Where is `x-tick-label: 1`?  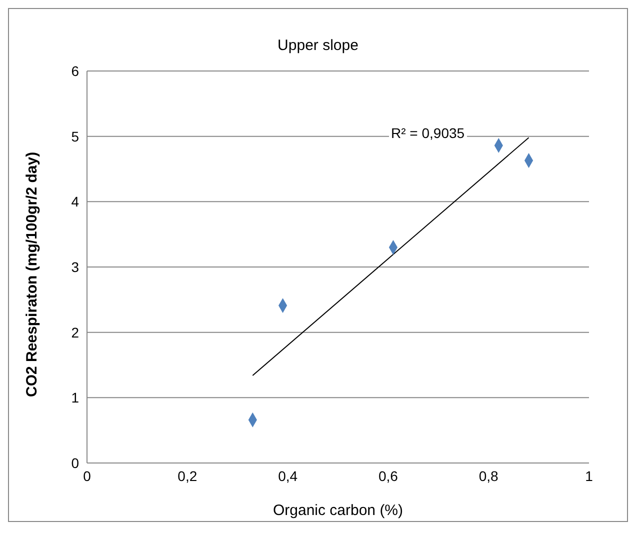
x-tick-label: 1 is located at coordinates (589, 476).